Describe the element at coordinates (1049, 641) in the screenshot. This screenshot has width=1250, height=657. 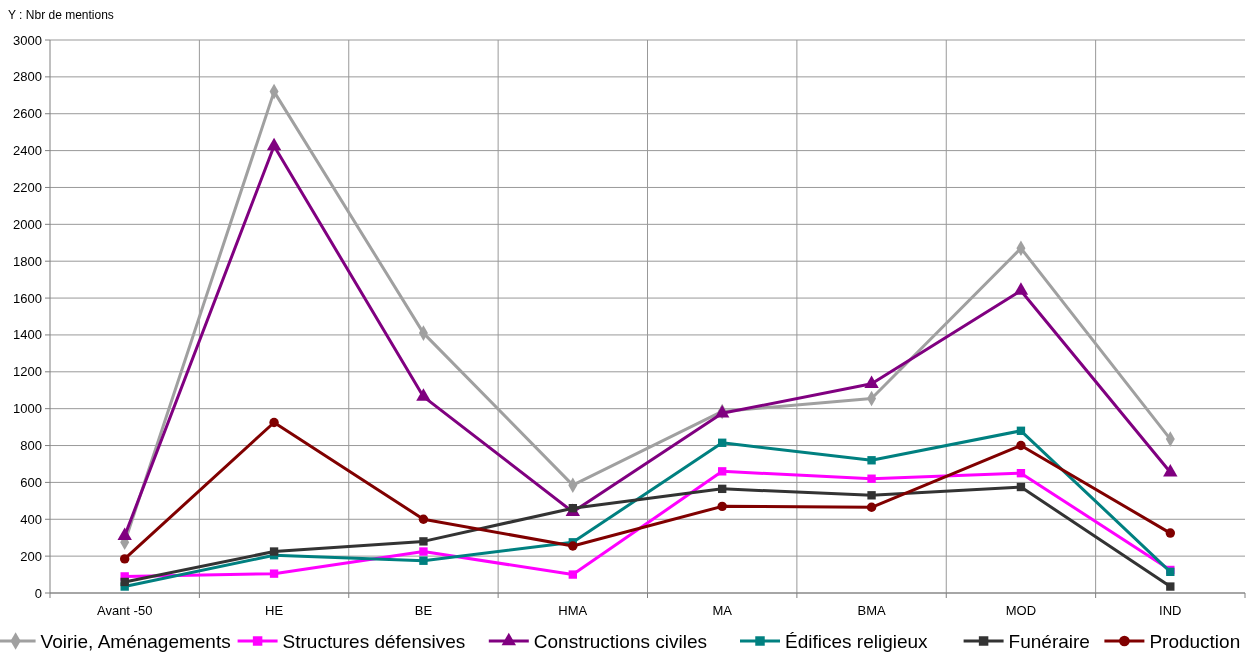
I see `legend-label: Funéraire` at that location.